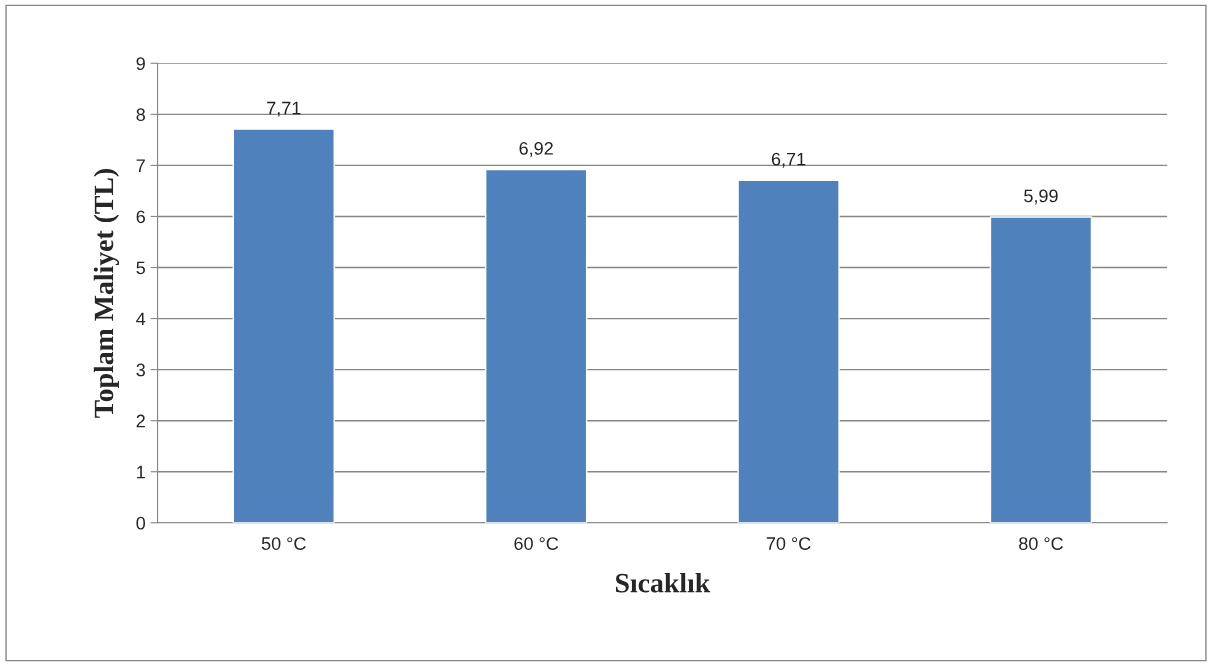 This screenshot has height=666, width=1212. Describe the element at coordinates (284, 109) in the screenshot. I see `data-label: 7,71` at that location.